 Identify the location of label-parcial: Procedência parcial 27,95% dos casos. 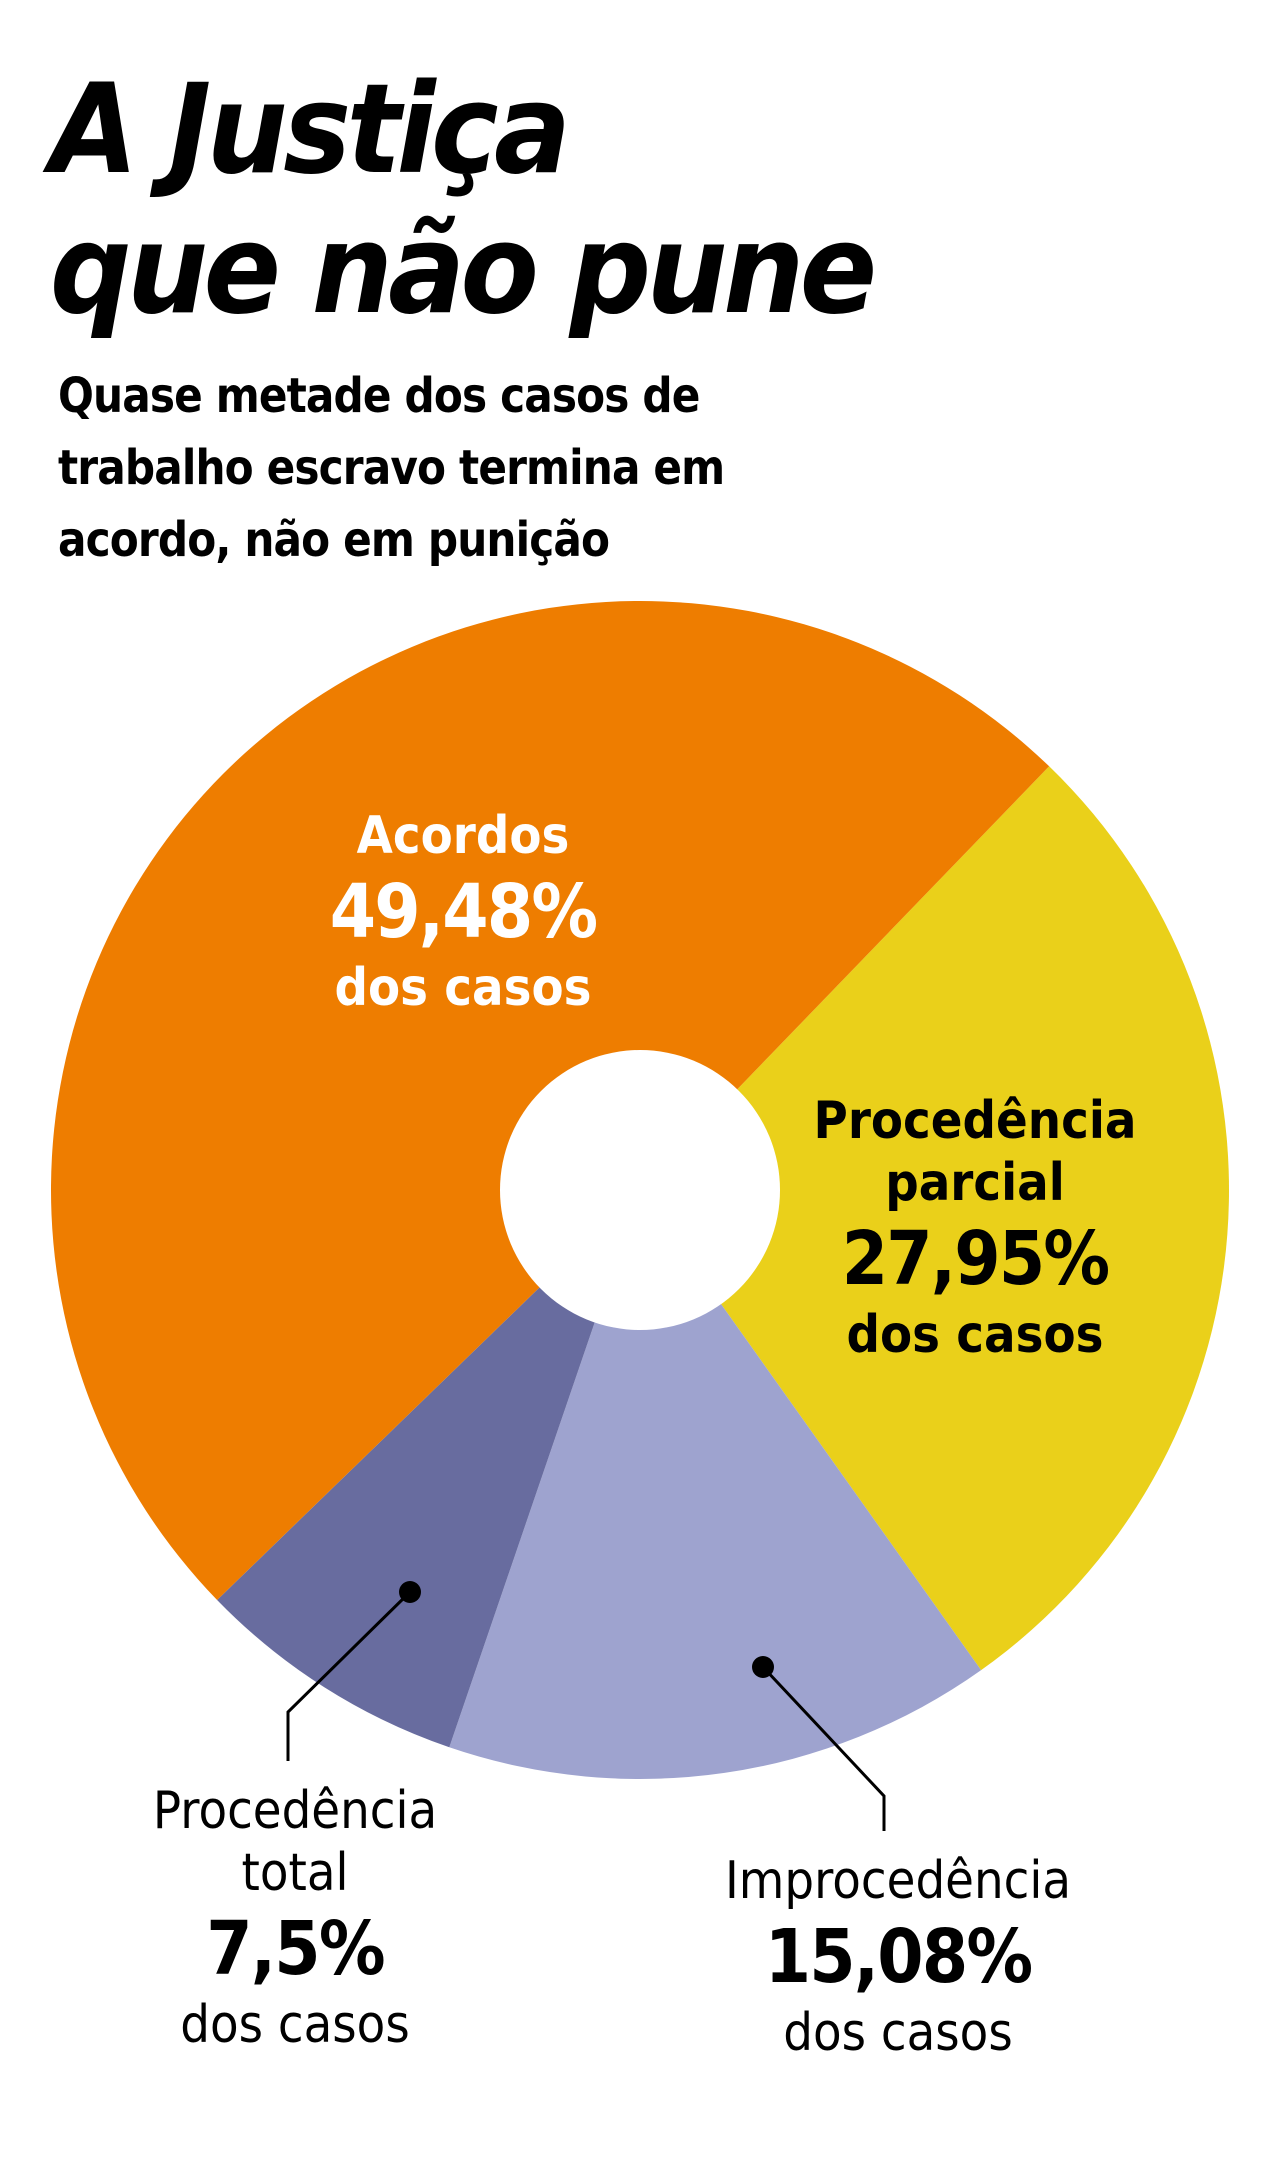
(975, 1228).